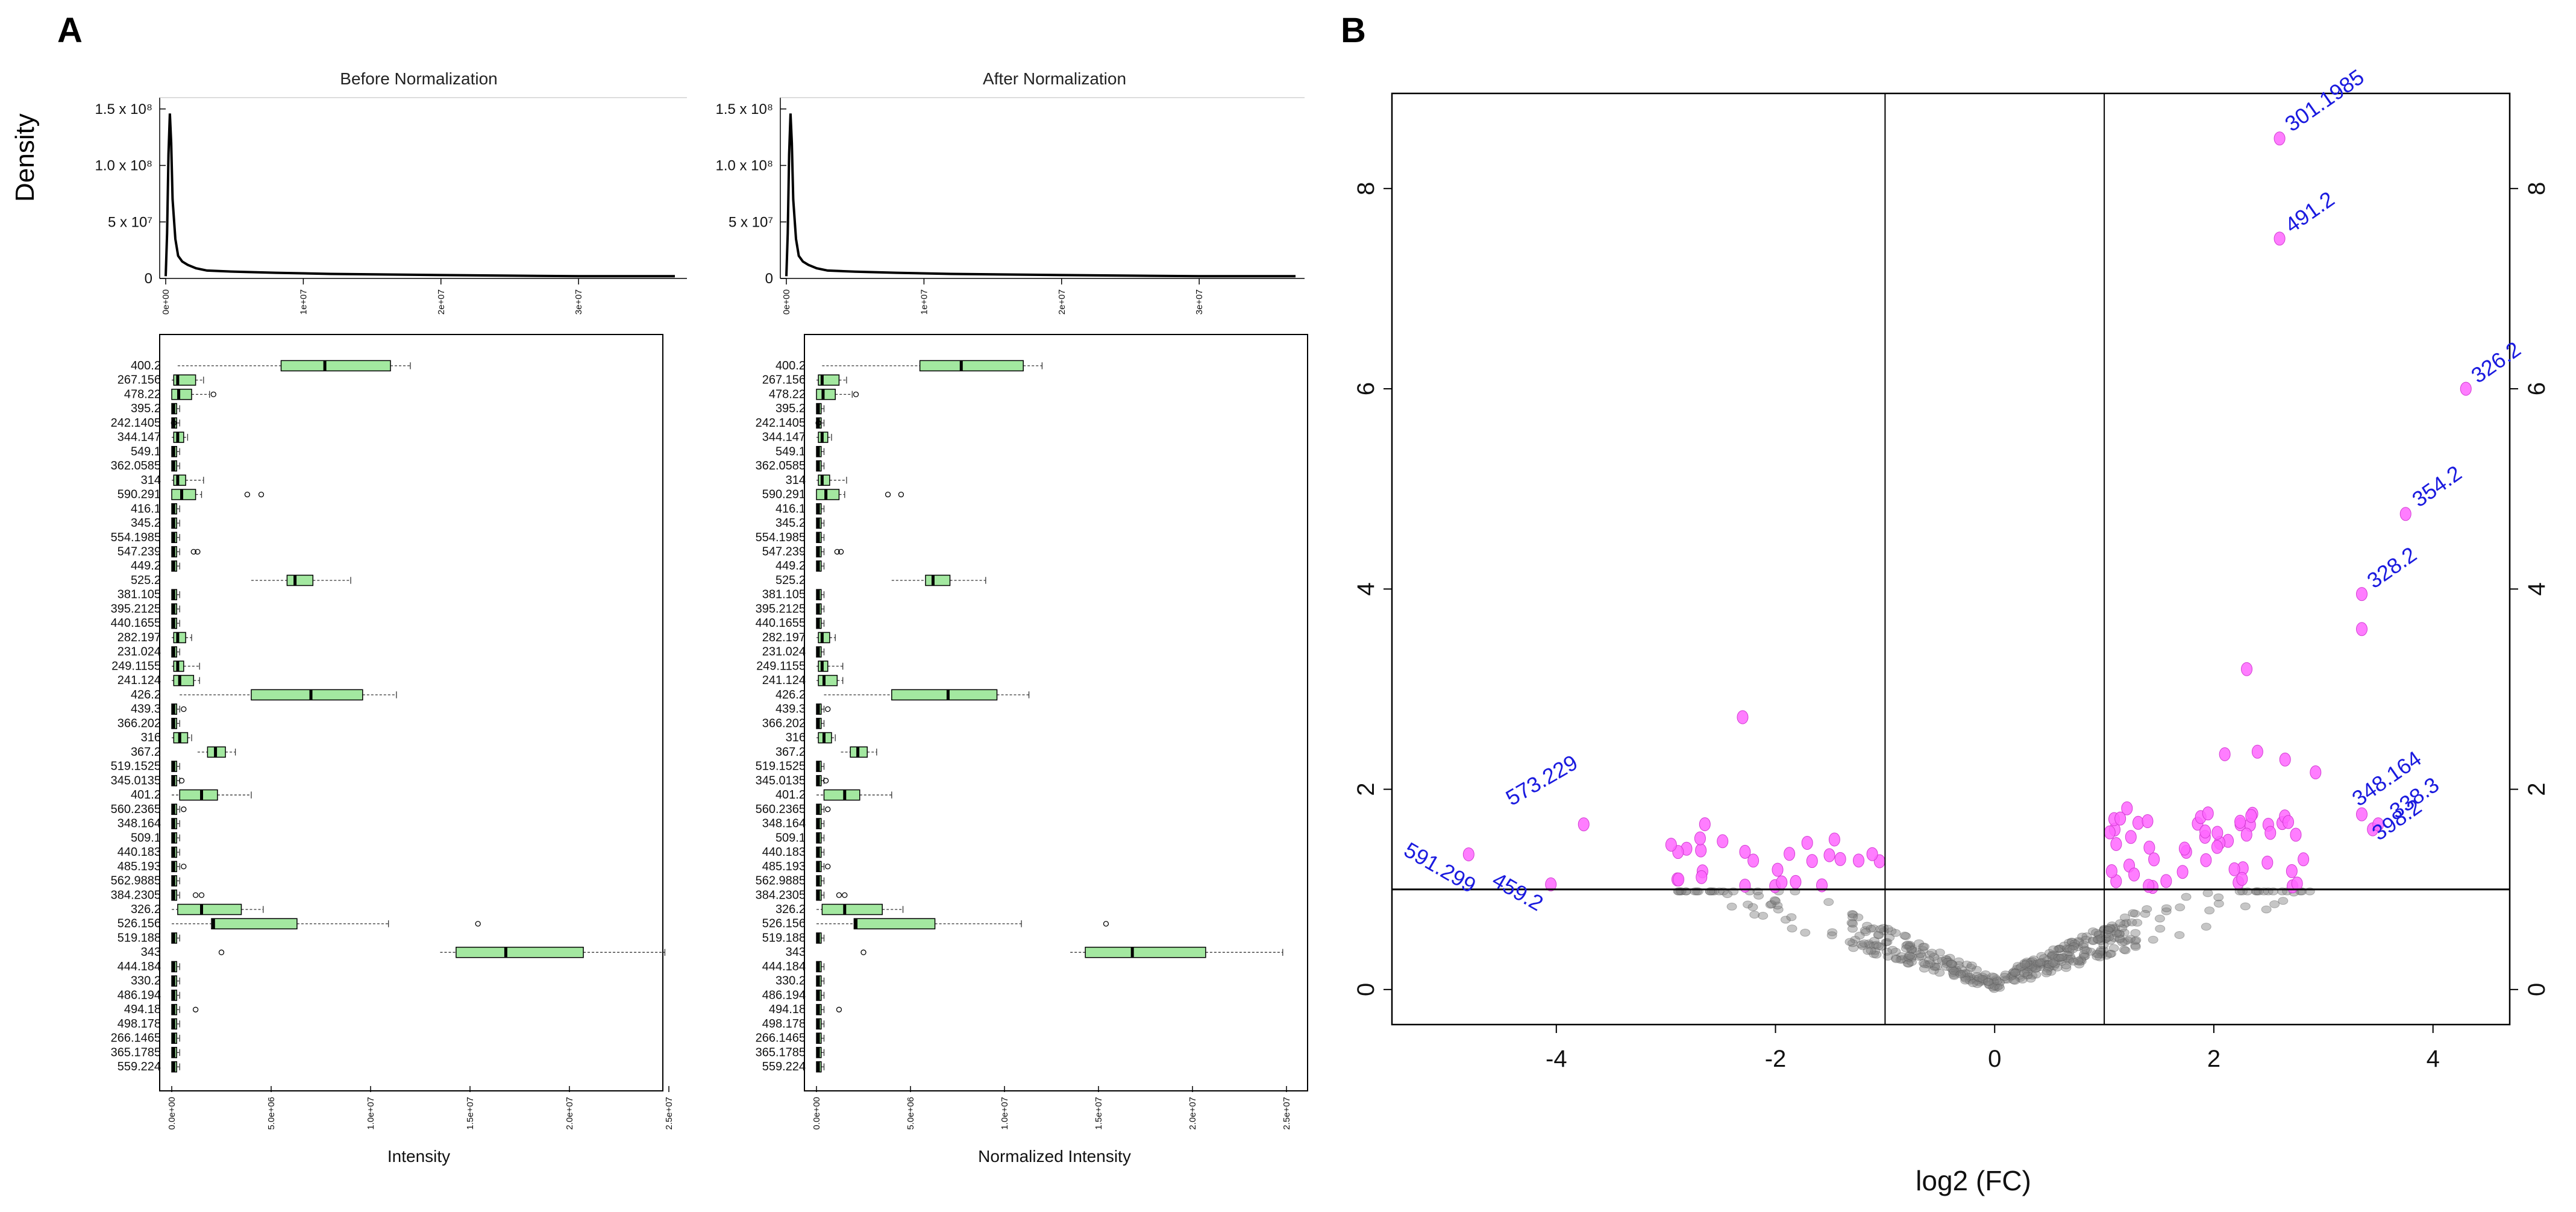 This screenshot has height=1212, width=2576. I want to click on volcano-ytick-label-right: 2, so click(2537, 789).